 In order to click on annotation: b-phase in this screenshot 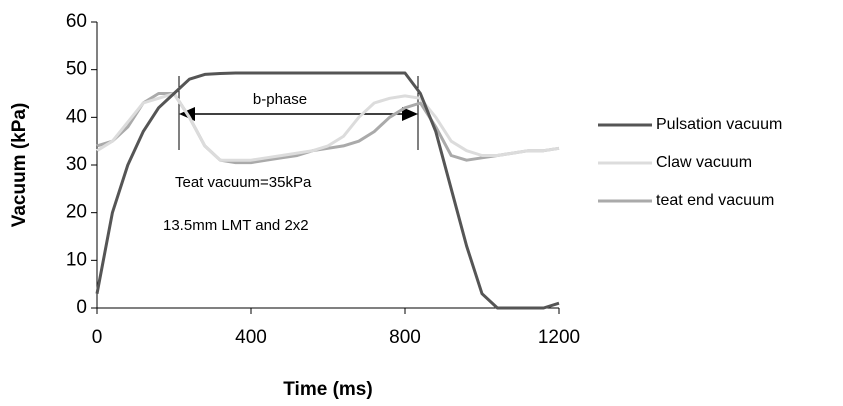, I will do `click(280, 99)`.